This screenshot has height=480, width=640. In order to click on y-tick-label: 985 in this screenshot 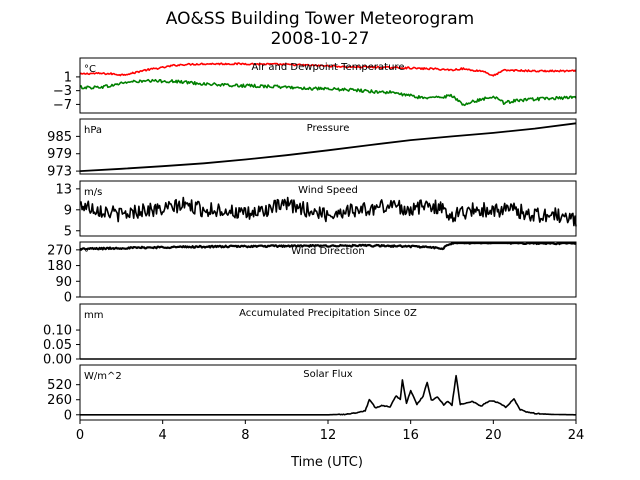, I will do `click(59, 137)`.